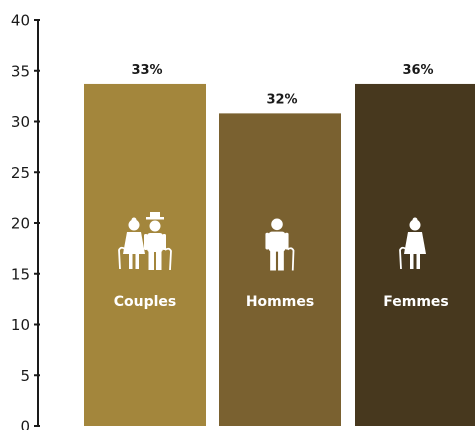 Image resolution: width=475 pixels, height=430 pixels. I want to click on y-tick-label: 35, so click(20, 71).